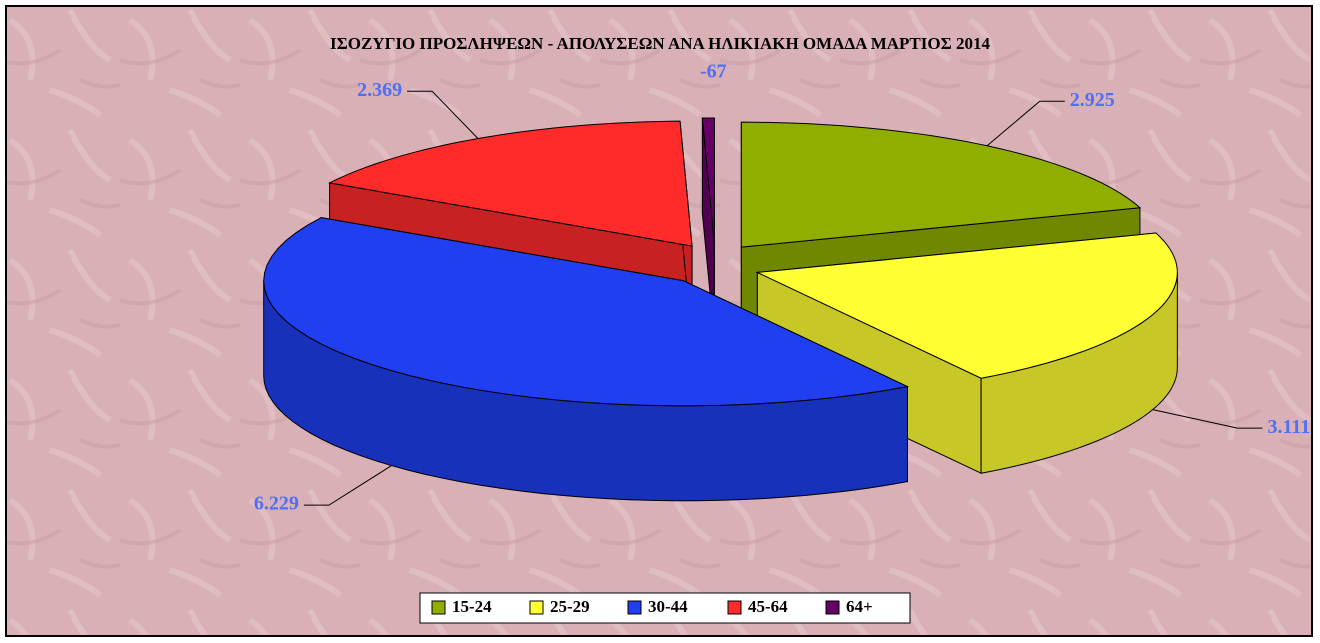  I want to click on legend-label: 15-24, so click(472, 606).